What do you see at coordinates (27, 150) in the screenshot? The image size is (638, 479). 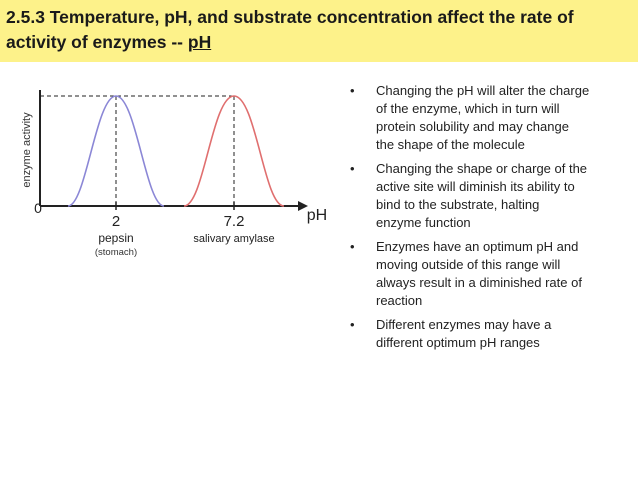 I see `y-axis-label: enzyme activity` at bounding box center [27, 150].